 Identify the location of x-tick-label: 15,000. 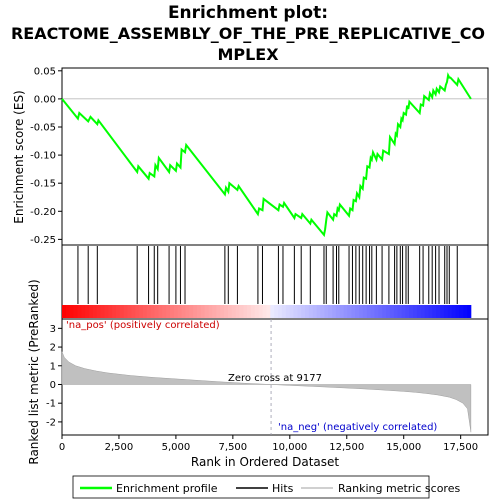
(403, 447).